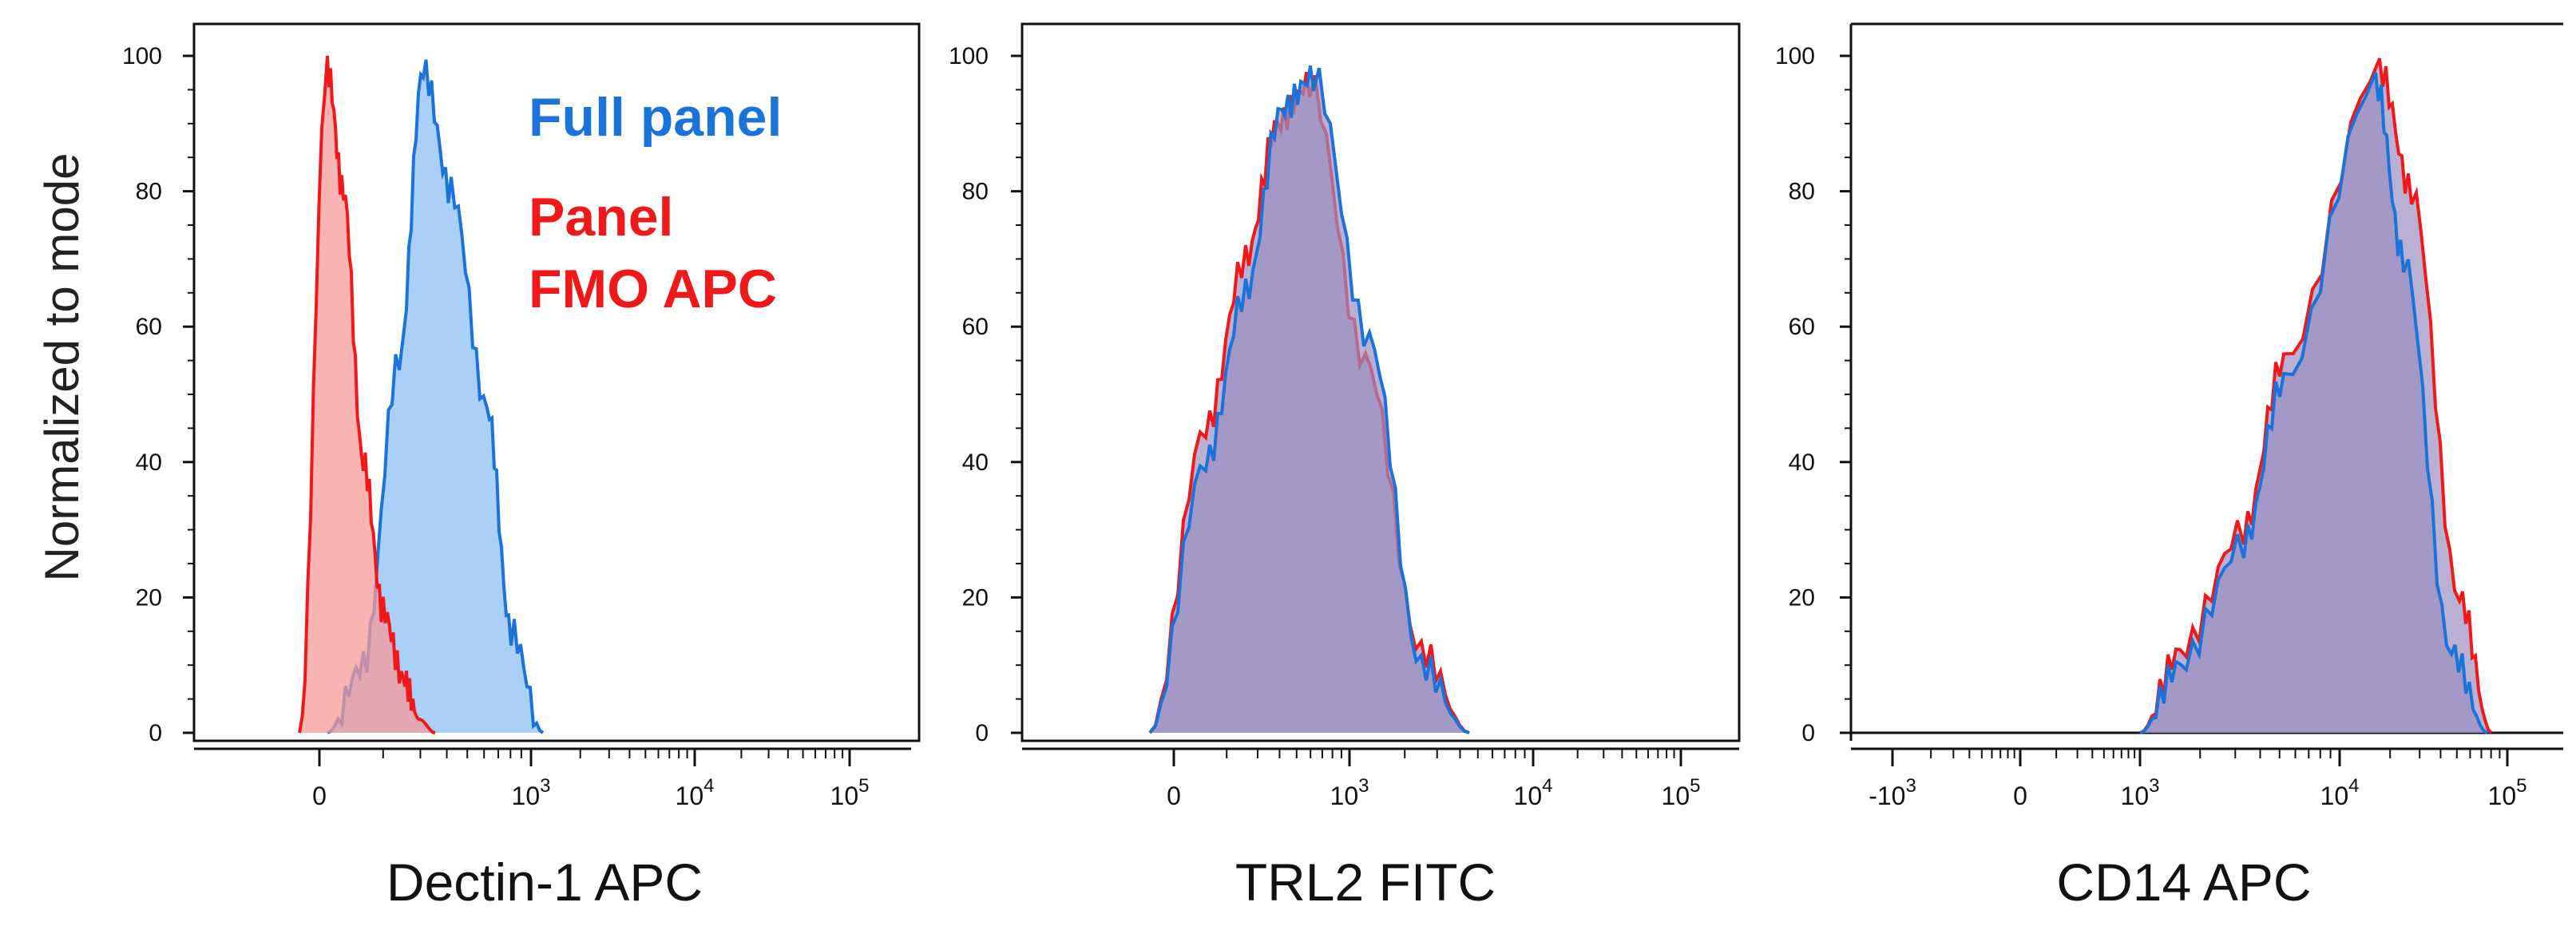 This screenshot has width=2576, height=930. I want to click on x-axis-label: Dectin-1 APC, so click(545, 882).